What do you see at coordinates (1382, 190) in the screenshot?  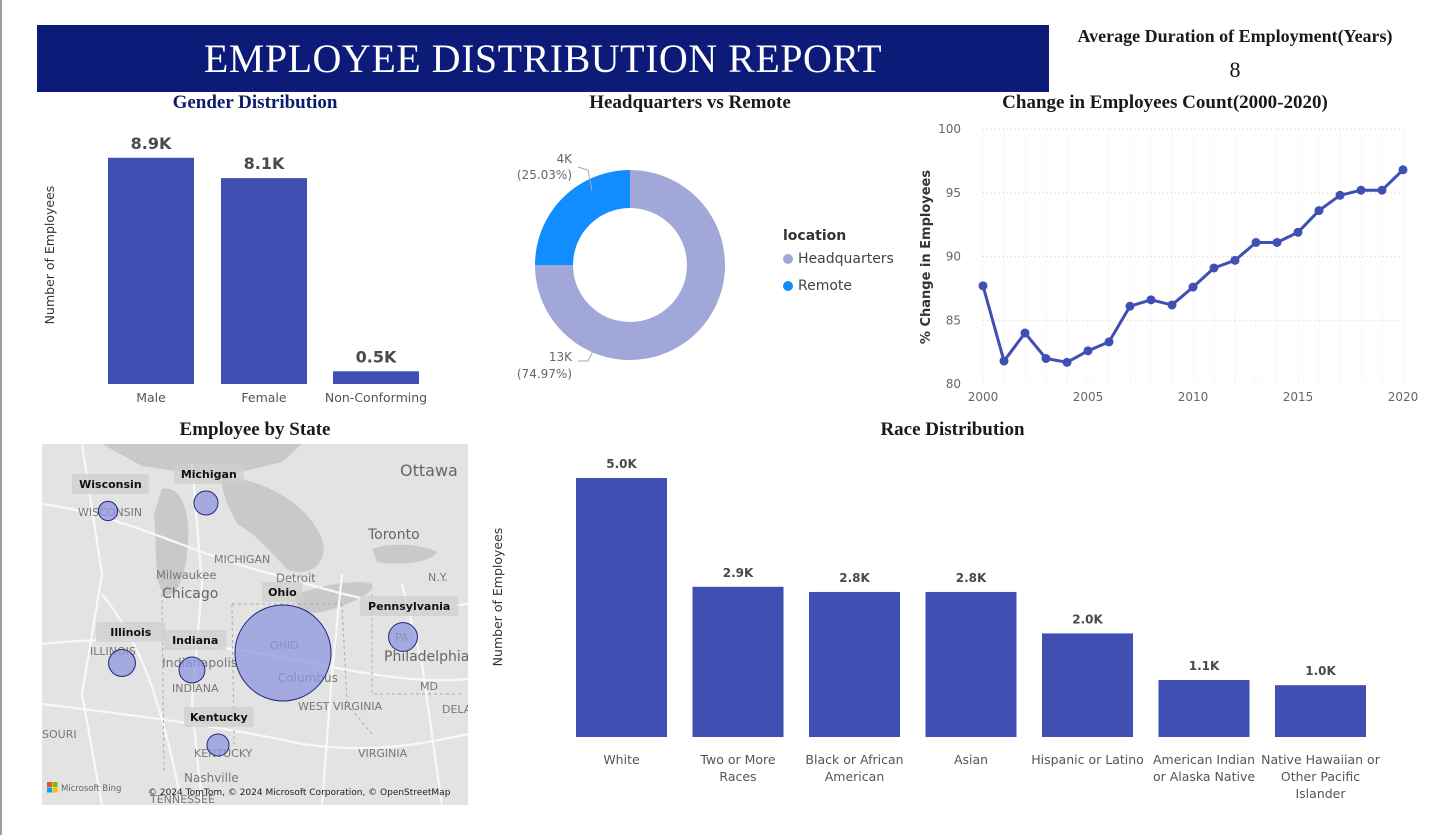 I see `change-point-2019` at bounding box center [1382, 190].